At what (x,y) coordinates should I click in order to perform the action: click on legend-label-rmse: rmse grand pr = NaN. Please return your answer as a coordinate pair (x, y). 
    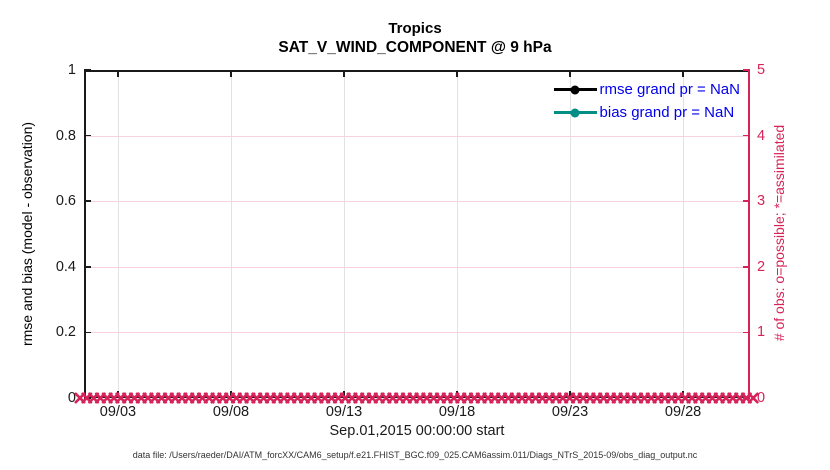
    Looking at the image, I should click on (669, 89).